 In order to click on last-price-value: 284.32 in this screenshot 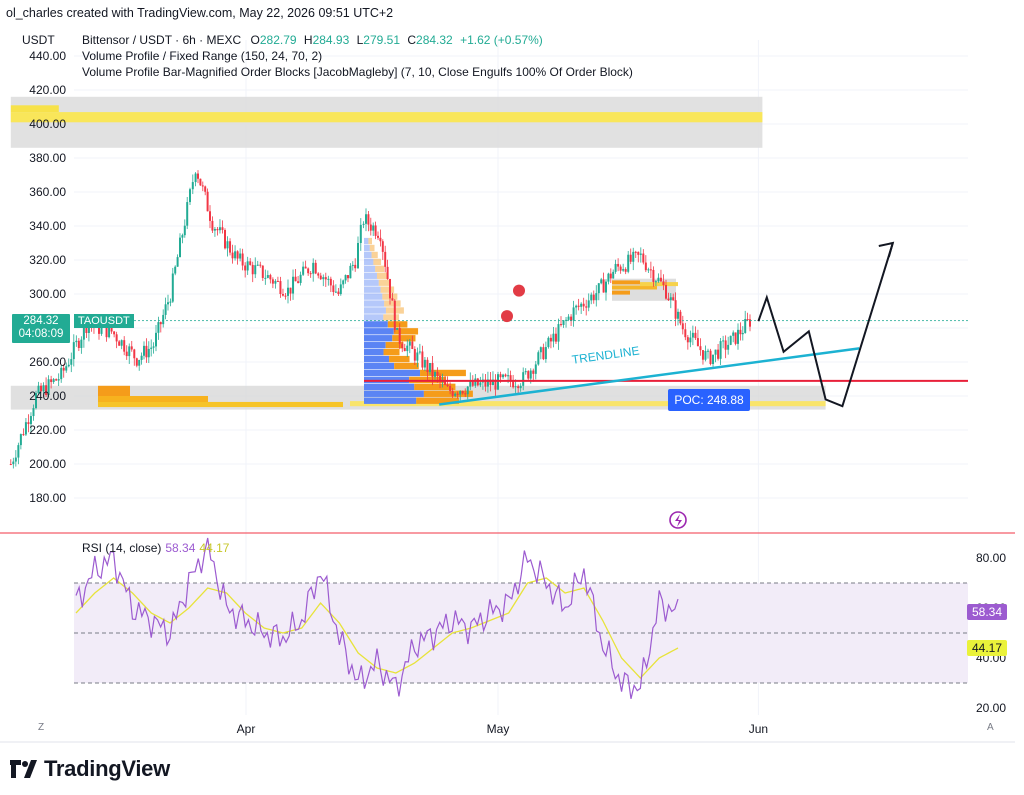, I will do `click(41, 321)`.